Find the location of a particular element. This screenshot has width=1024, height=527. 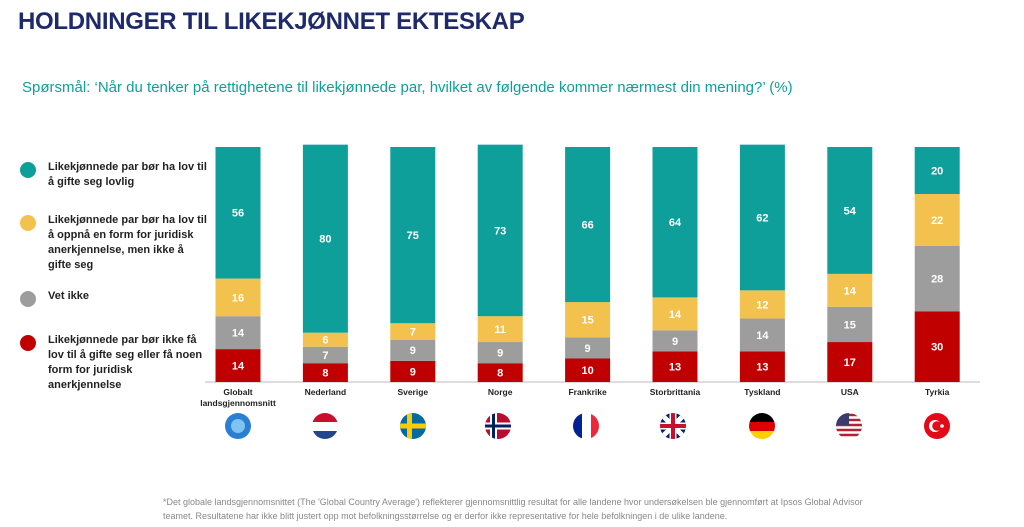

data-label: 62 is located at coordinates (762, 218).